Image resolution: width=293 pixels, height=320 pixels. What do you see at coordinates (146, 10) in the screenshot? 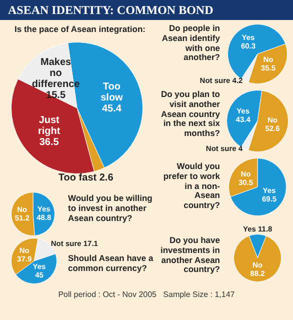
I see `chart-title: ASEAN IDENTITY: COMMON BOND` at bounding box center [146, 10].